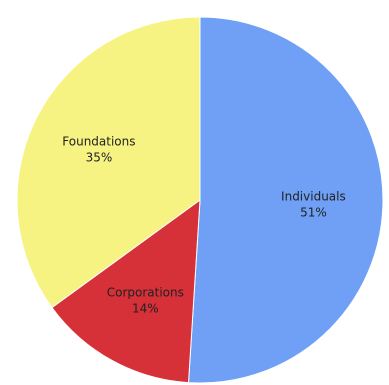 This screenshot has height=385, width=389. Describe the element at coordinates (145, 308) in the screenshot. I see `slice-value-corporations: 14%` at that location.